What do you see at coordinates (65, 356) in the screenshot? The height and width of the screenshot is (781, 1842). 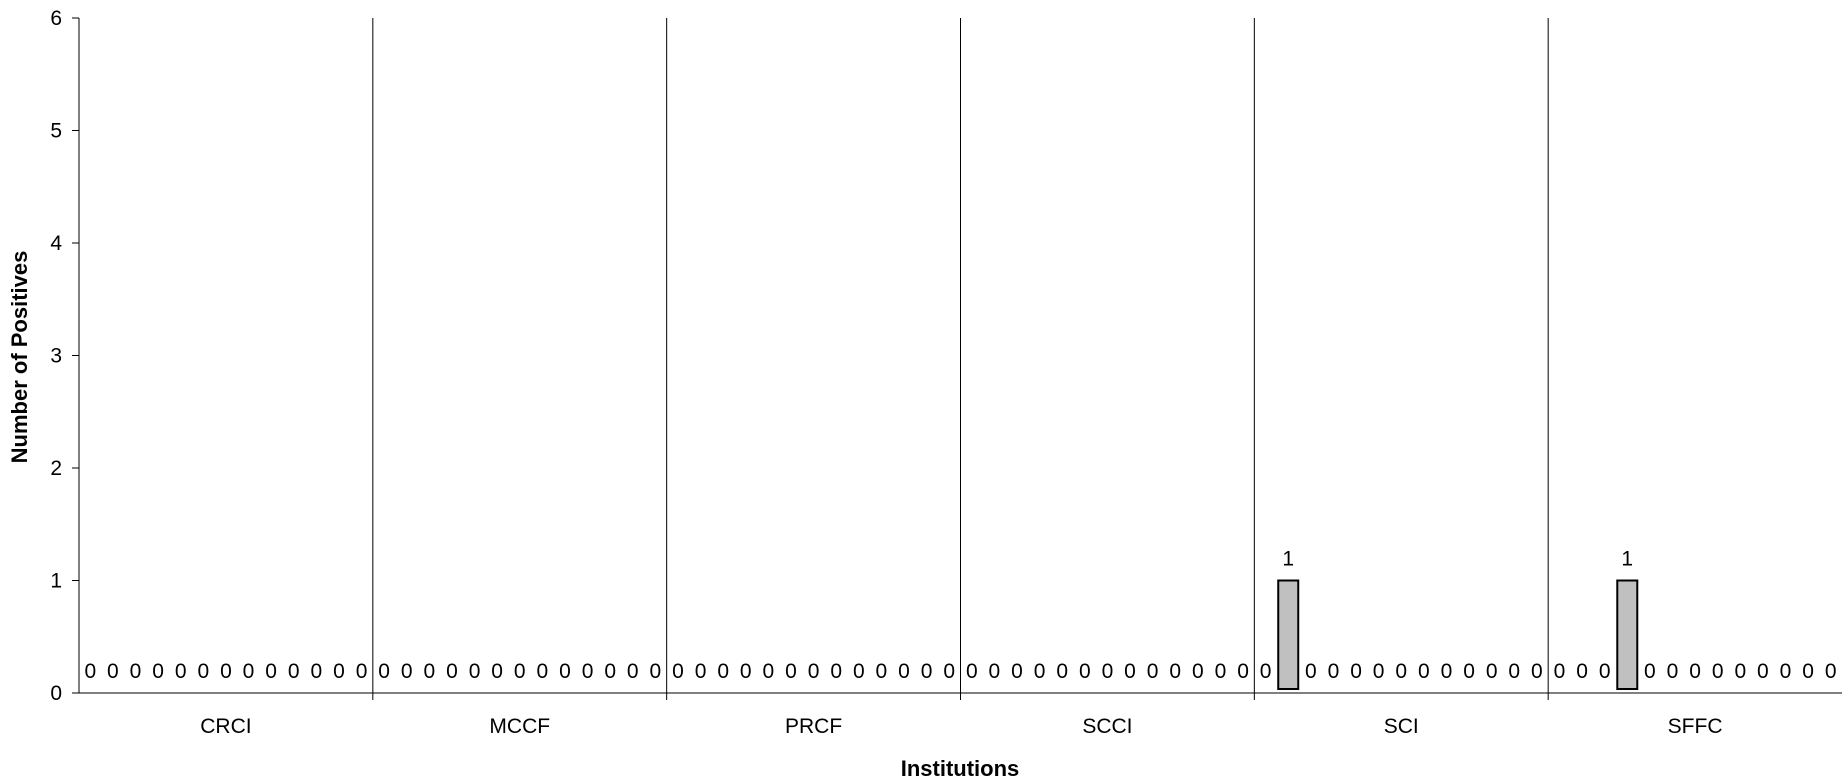 I see `y-axis: 0 1 2 3 4 5 6` at bounding box center [65, 356].